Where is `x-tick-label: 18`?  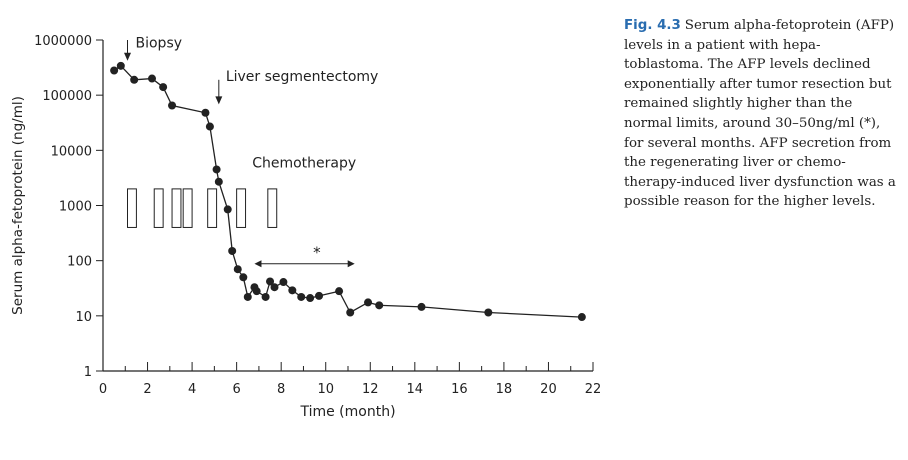
x-tick-label: 18 is located at coordinates (504, 389).